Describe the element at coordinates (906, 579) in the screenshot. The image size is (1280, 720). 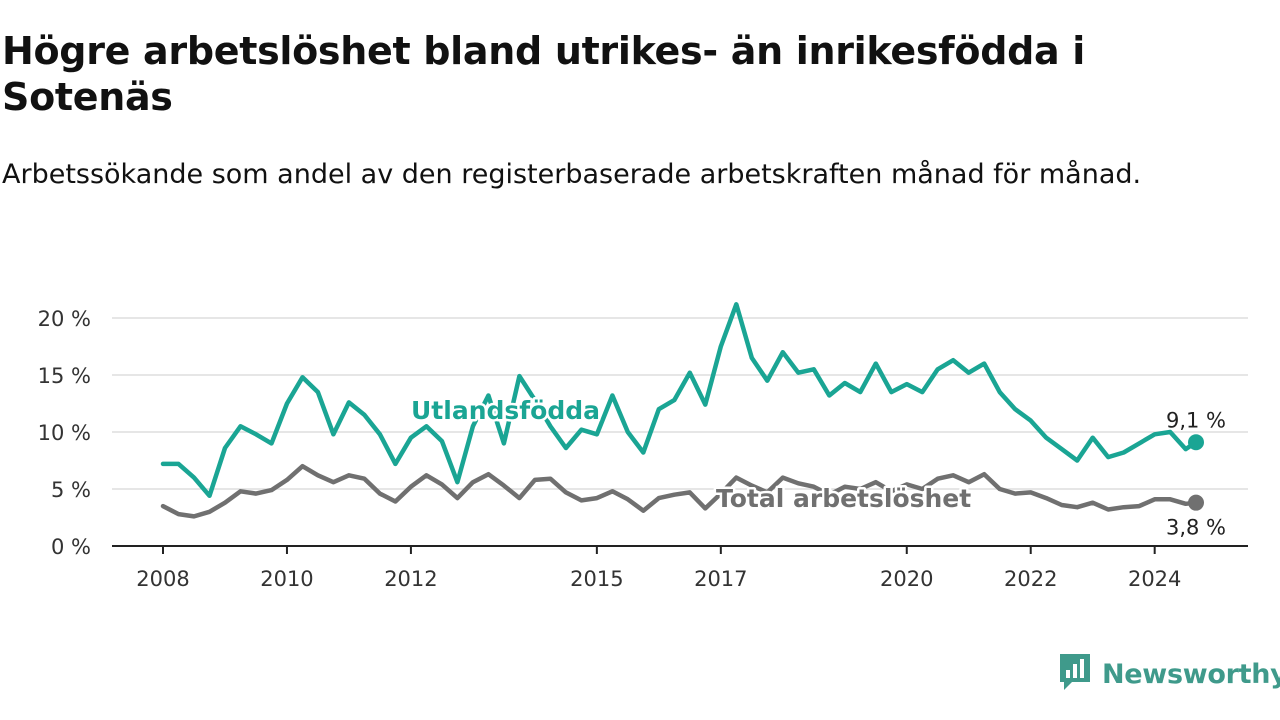
I see `x-tick-label: 2020` at that location.